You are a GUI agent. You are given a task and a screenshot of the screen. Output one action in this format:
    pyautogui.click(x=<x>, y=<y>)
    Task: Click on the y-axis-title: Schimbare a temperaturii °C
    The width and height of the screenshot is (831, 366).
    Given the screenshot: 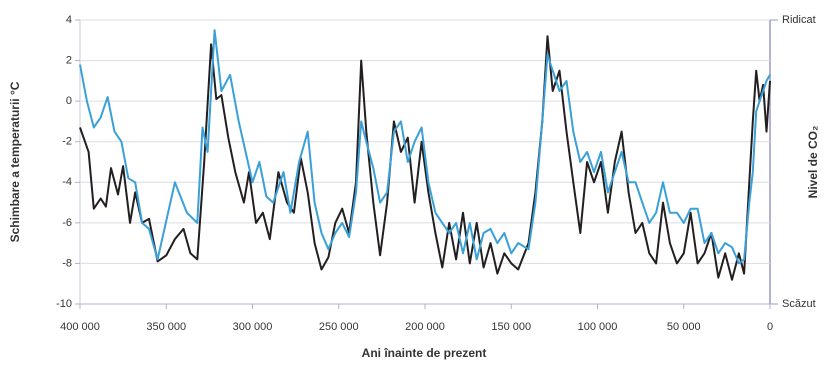 What is the action you would take?
    pyautogui.click(x=15, y=161)
    